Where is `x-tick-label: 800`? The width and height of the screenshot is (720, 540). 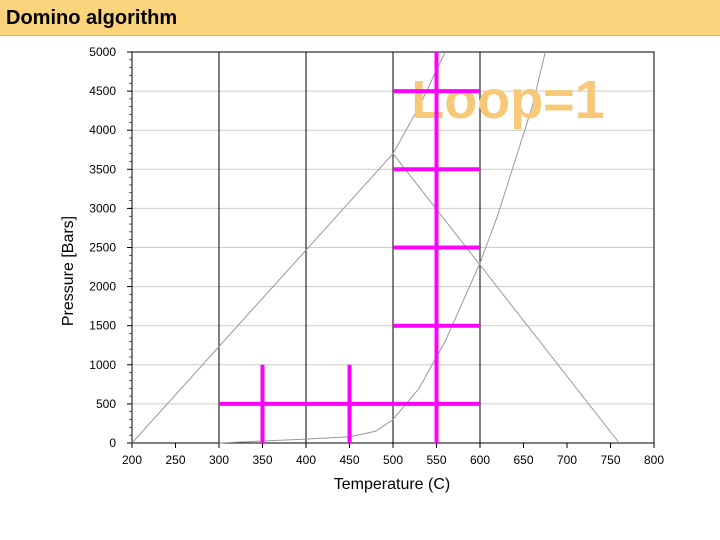 x-tick-label: 800 is located at coordinates (654, 460).